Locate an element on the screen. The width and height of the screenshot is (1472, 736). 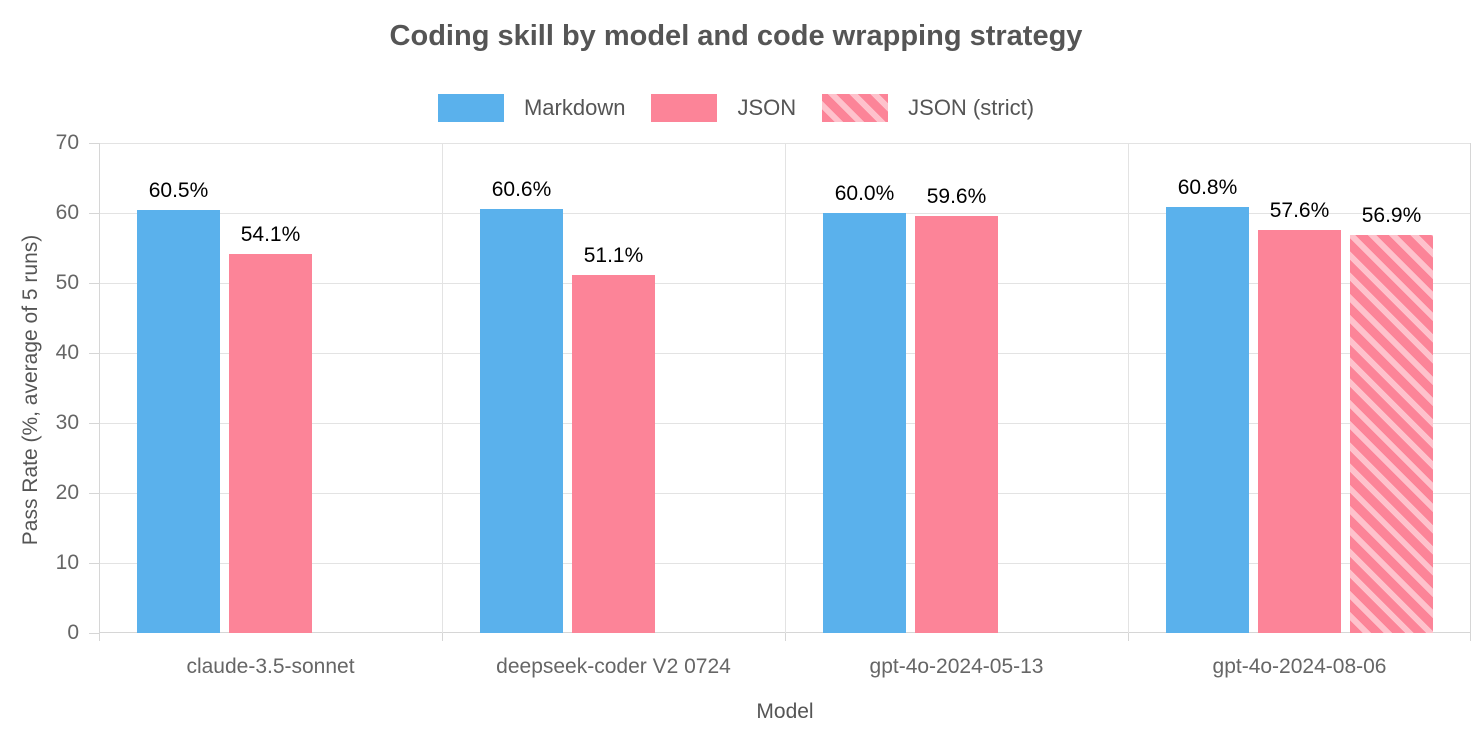
bar-value-label: 60.6% is located at coordinates (521, 189).